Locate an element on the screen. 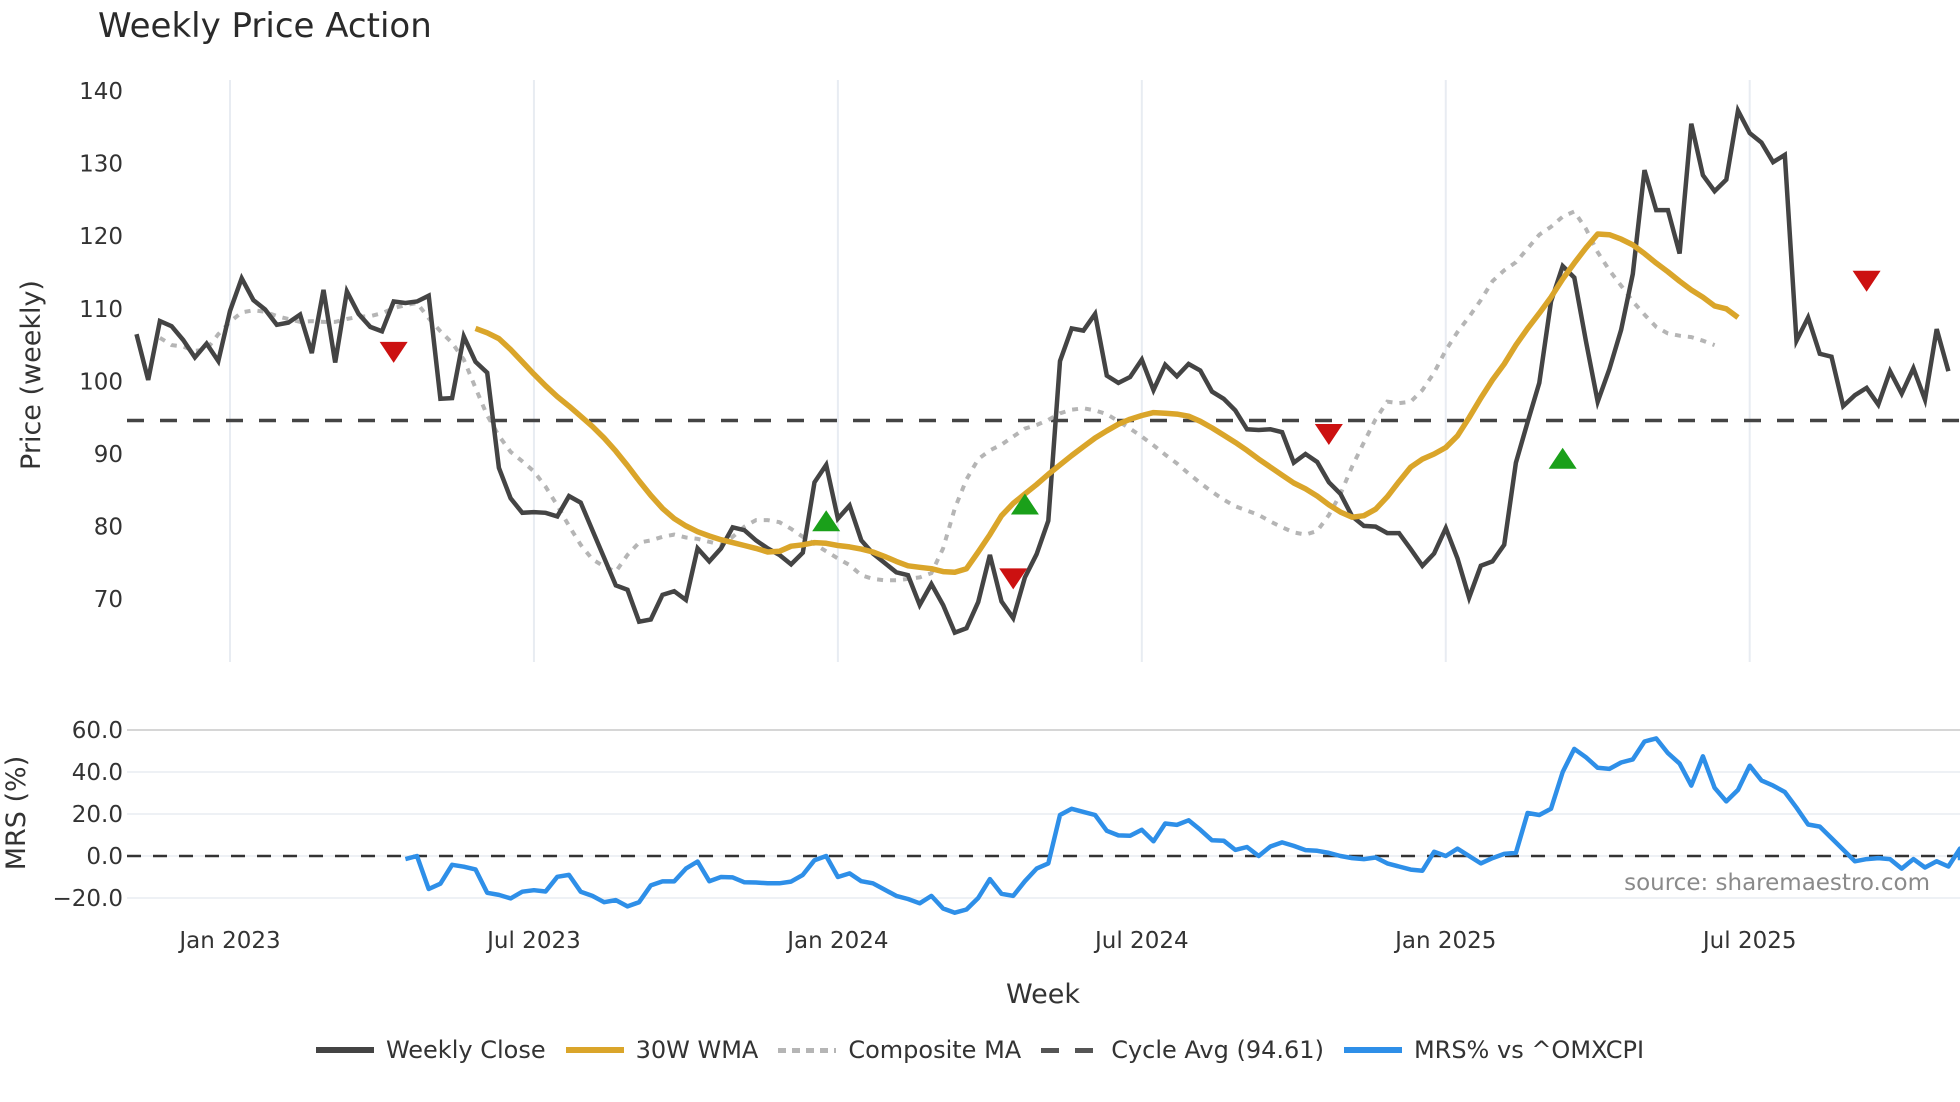  mrs-tick-label: 60.0 is located at coordinates (97, 731).